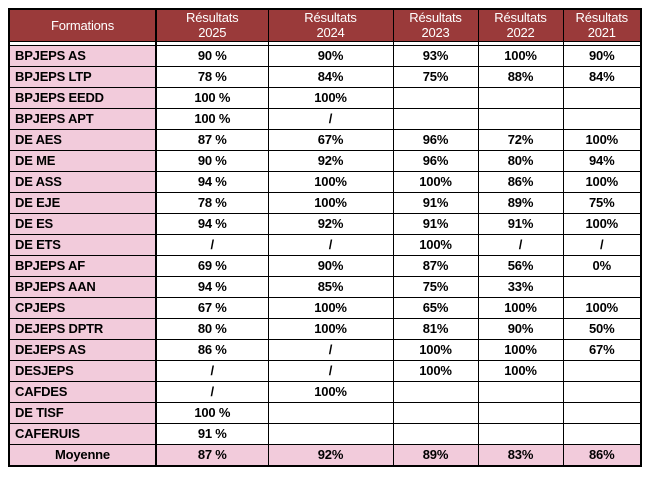 The width and height of the screenshot is (647, 480). Describe the element at coordinates (82, 286) in the screenshot. I see `formation-name-cell: BPJEPS AAN` at that location.